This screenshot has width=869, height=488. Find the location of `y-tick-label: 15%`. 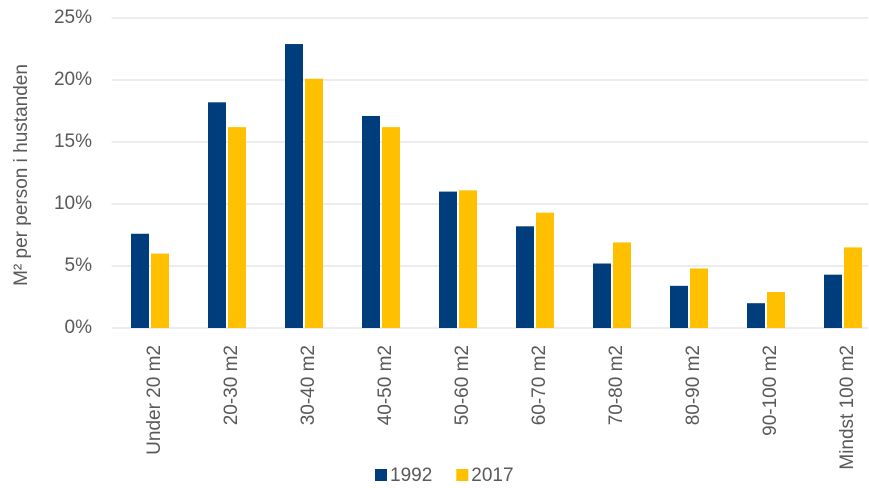

y-tick-label: 15% is located at coordinates (73, 141).